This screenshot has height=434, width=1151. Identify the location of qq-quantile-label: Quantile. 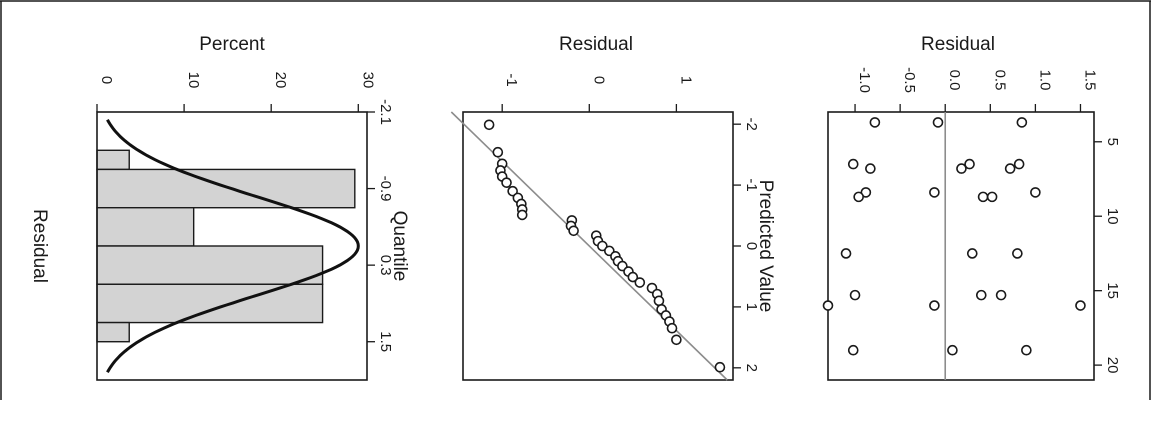
(399, 246).